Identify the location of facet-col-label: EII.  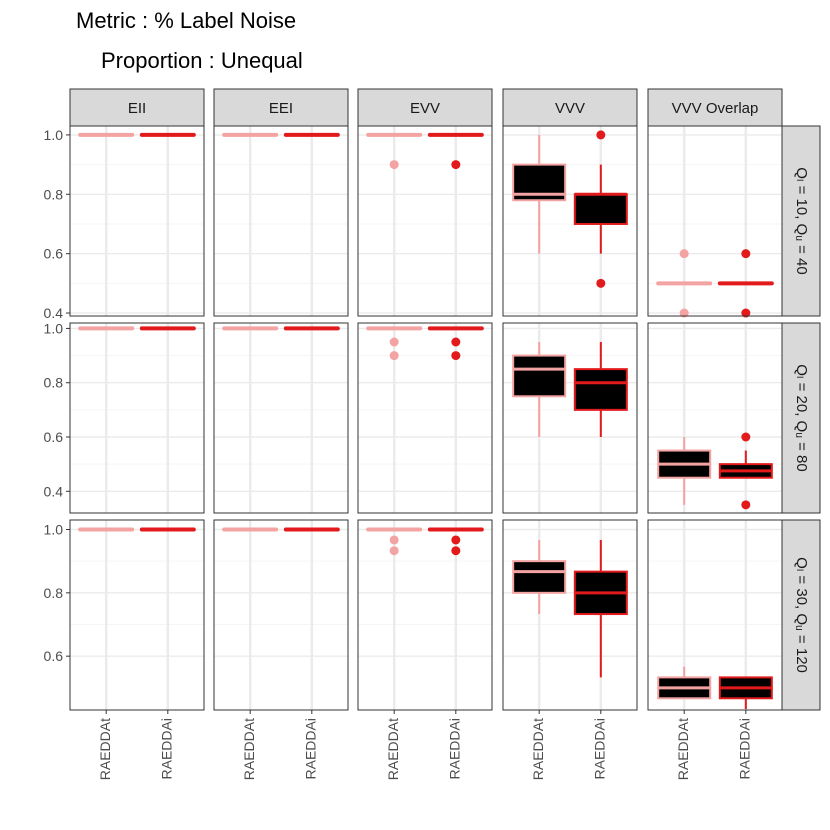
(137, 108).